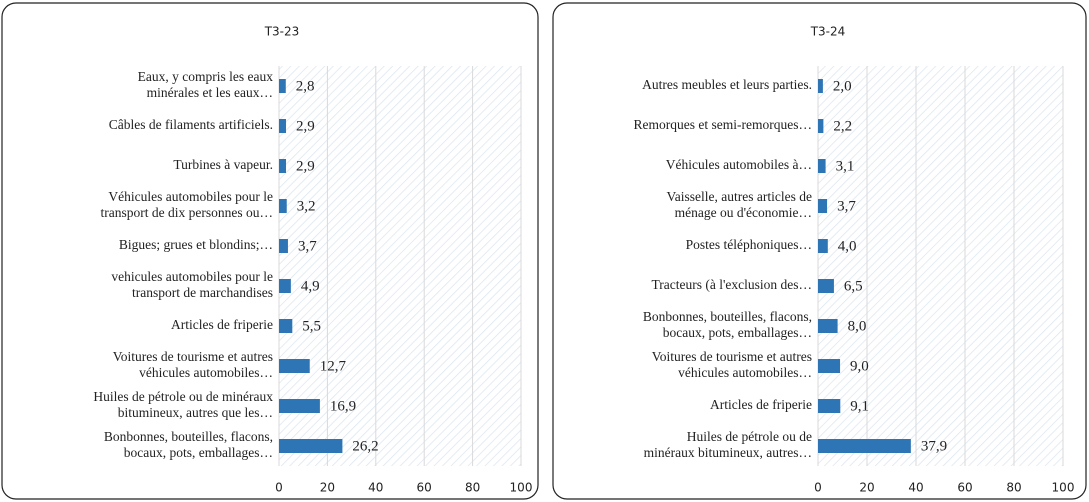 The width and height of the screenshot is (1089, 502). What do you see at coordinates (749, 436) in the screenshot?
I see `category-label-line: Huiles de pétrole ou de` at bounding box center [749, 436].